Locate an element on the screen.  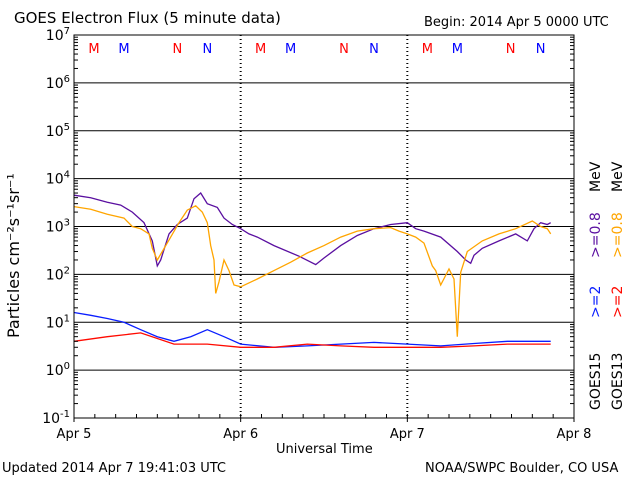
x-tick-label: Apr 8 is located at coordinates (574, 434).